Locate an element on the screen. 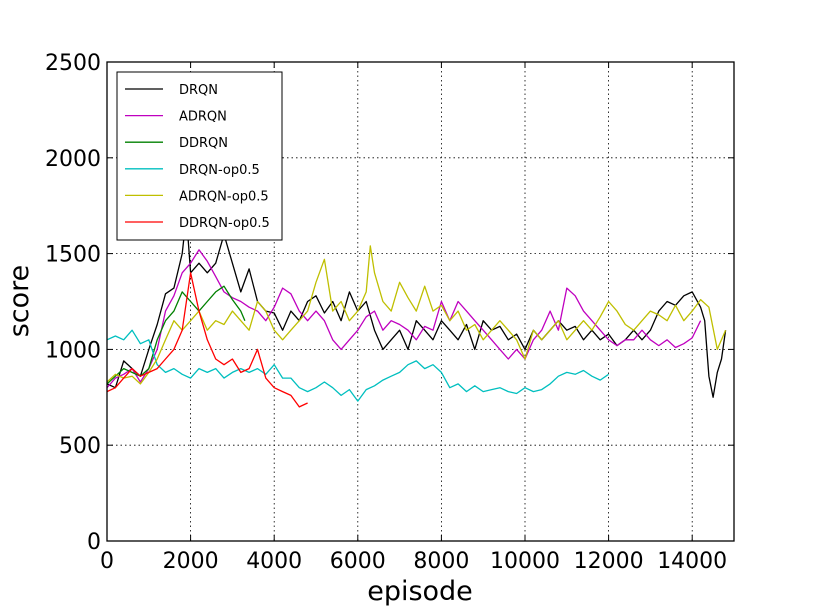 The width and height of the screenshot is (815, 615). x-tick-label: 8000 is located at coordinates (441, 561).